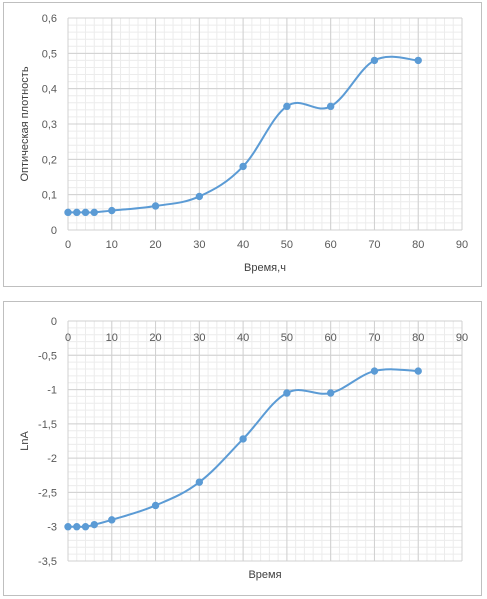  What do you see at coordinates (49, 125) in the screenshot?
I see `y-tick-label: 0,3` at bounding box center [49, 125].